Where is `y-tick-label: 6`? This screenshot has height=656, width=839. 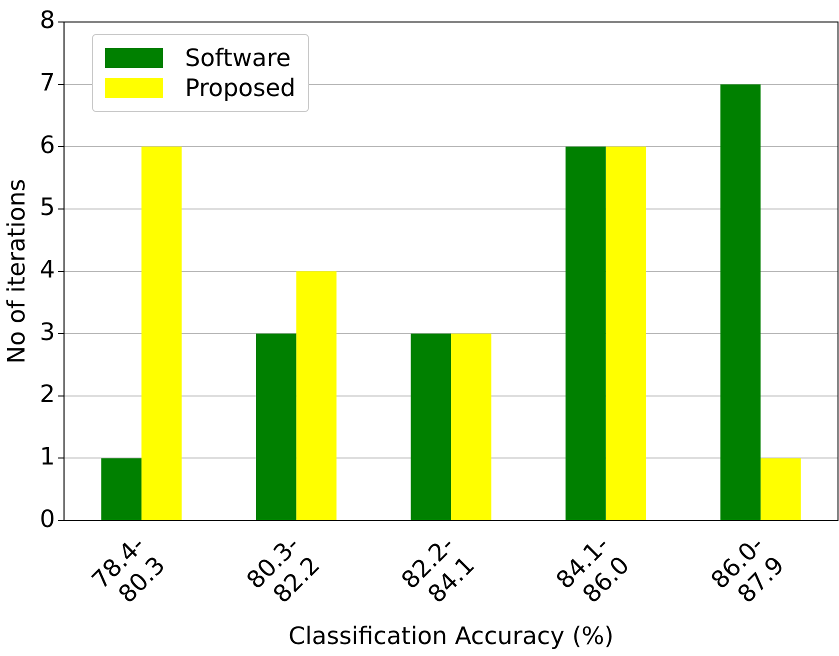
y-tick-label: 6 is located at coordinates (48, 144).